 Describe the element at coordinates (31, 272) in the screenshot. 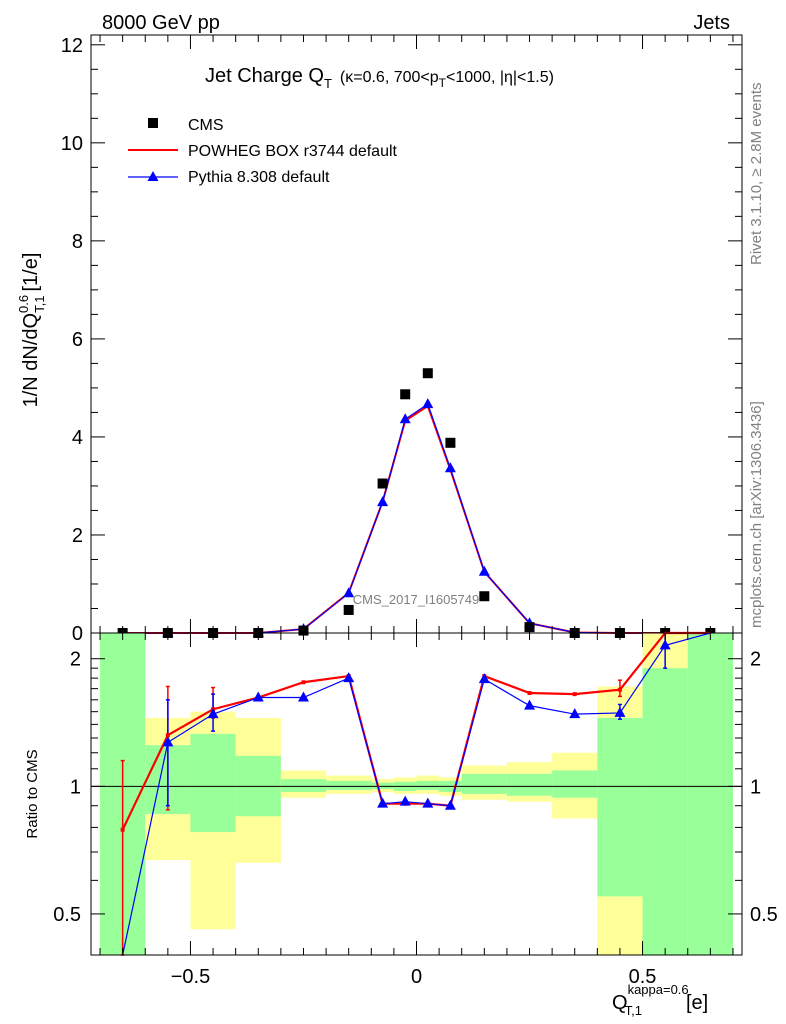

I see `ylabel-unit: [1/e]` at that location.